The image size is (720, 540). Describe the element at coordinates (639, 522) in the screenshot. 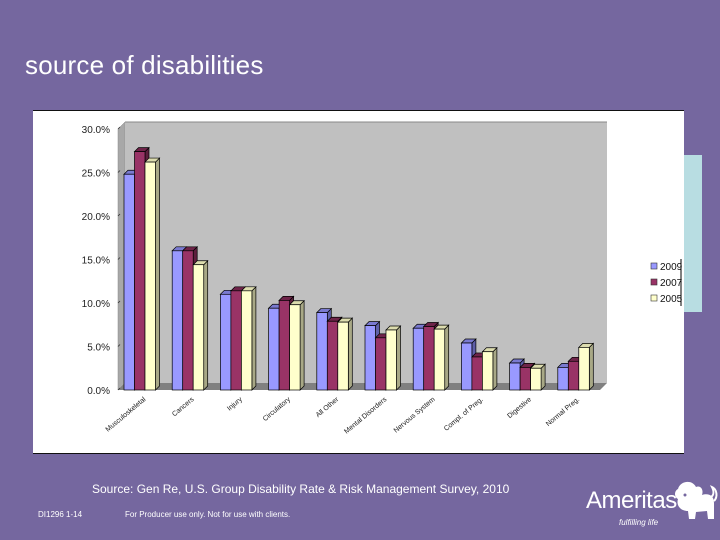

I see `logo-tagline: fulfilling life` at that location.